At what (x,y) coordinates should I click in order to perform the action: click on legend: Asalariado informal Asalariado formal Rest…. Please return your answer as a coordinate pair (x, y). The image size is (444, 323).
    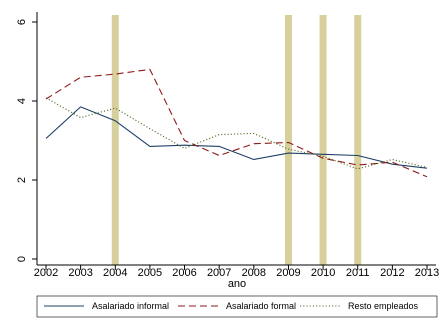
    Looking at the image, I should click on (237, 306).